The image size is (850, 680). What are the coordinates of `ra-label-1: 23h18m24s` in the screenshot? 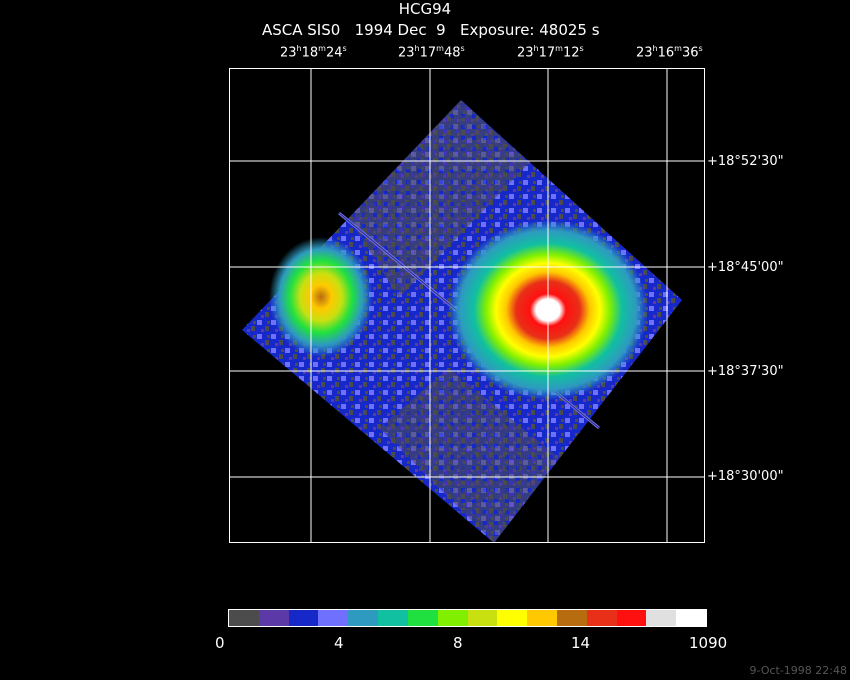 It's located at (313, 52).